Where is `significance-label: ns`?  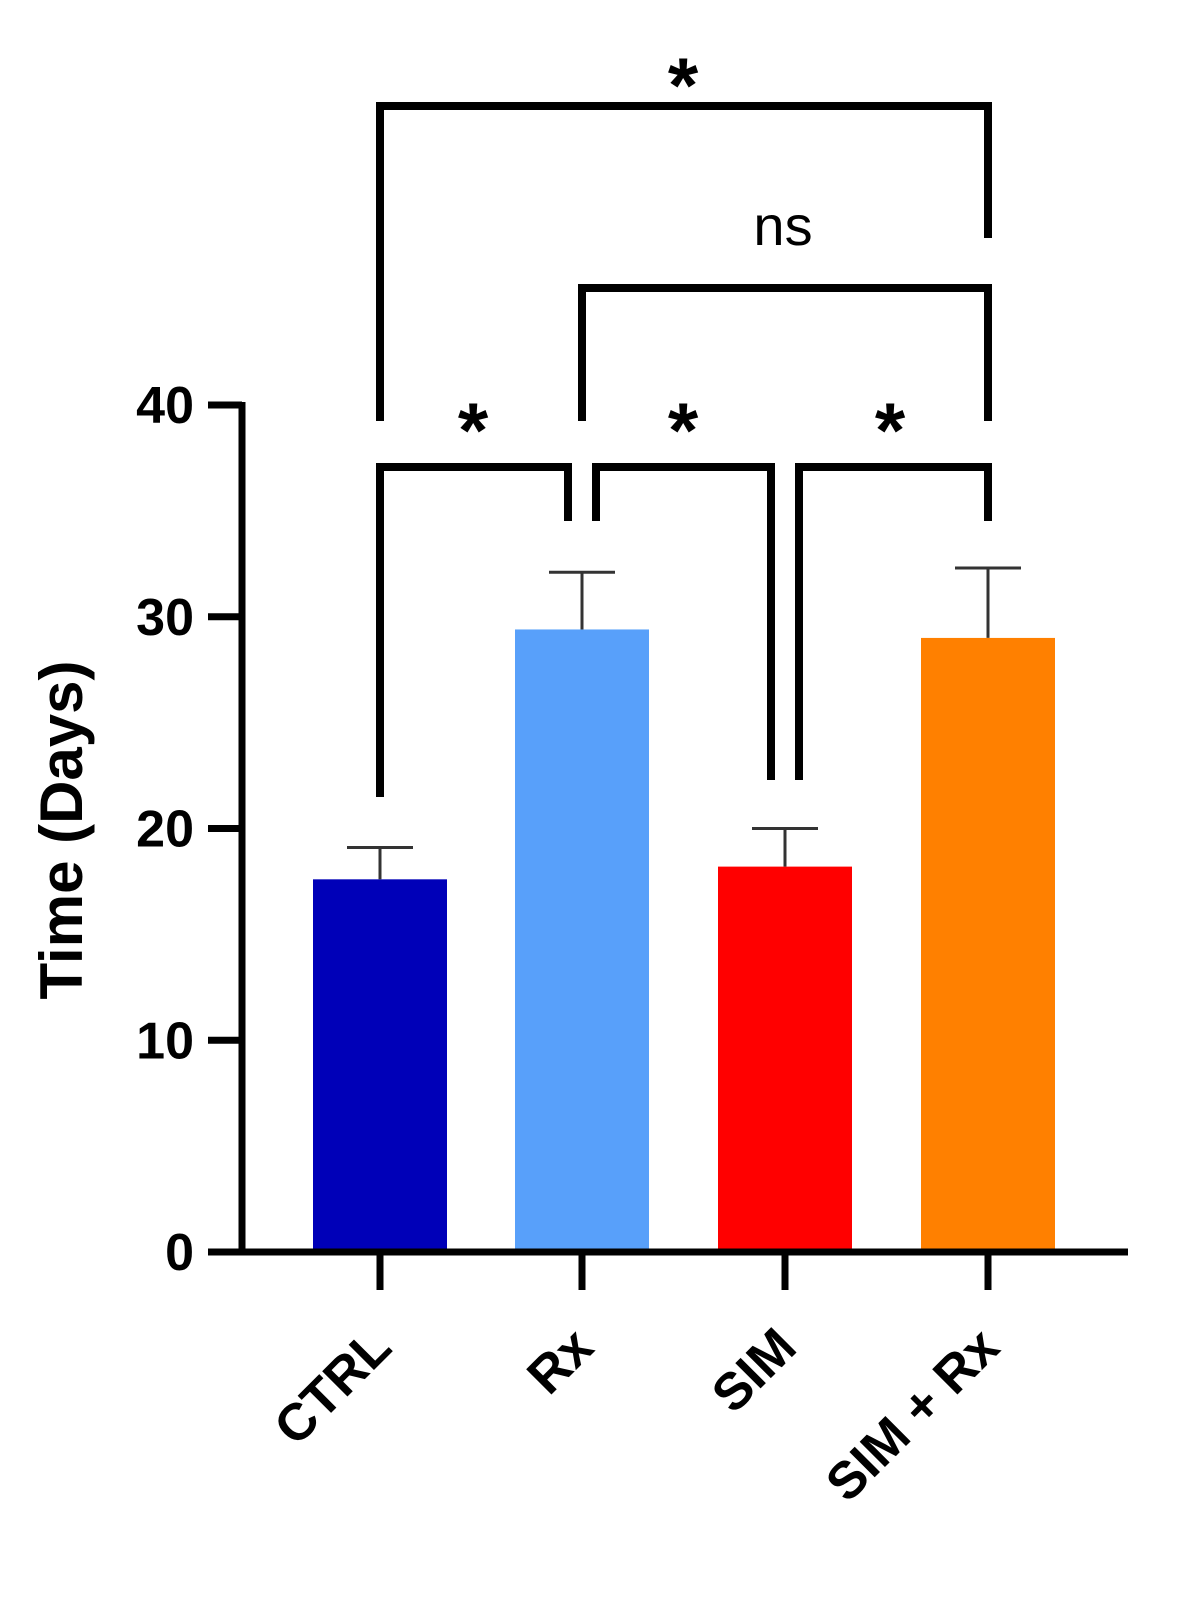
significance-label: ns is located at coordinates (782, 225).